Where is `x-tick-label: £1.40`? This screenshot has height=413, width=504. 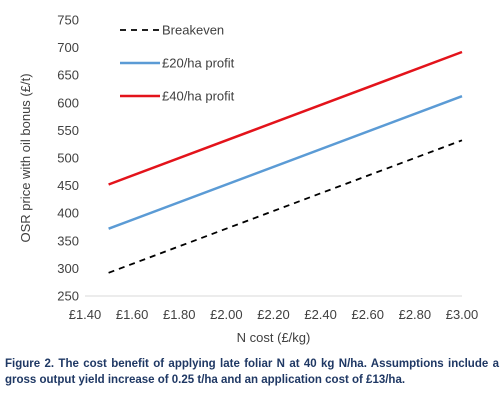 x-tick-label: £1.40 is located at coordinates (85, 314).